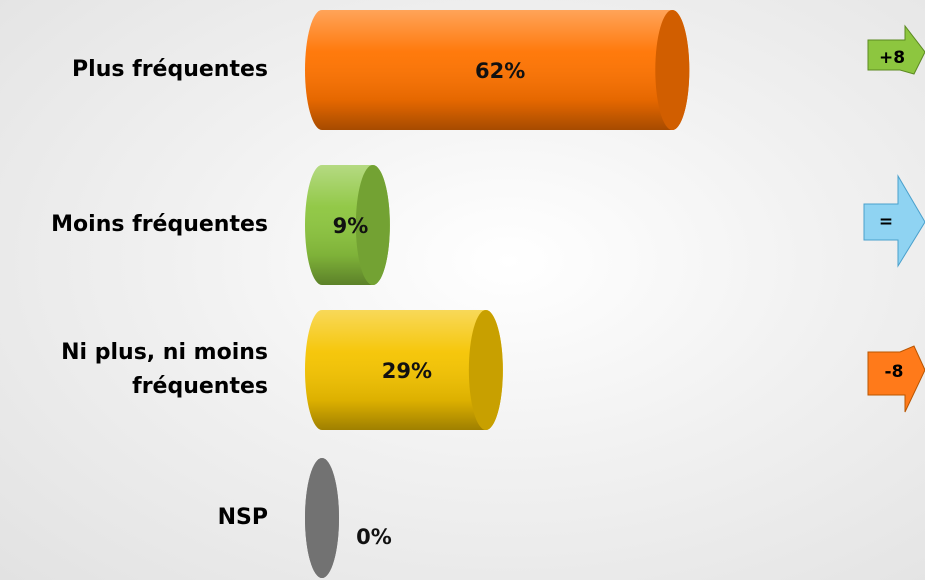 The image size is (925, 580). Describe the element at coordinates (374, 537) in the screenshot. I see `value-label: 0%` at that location.